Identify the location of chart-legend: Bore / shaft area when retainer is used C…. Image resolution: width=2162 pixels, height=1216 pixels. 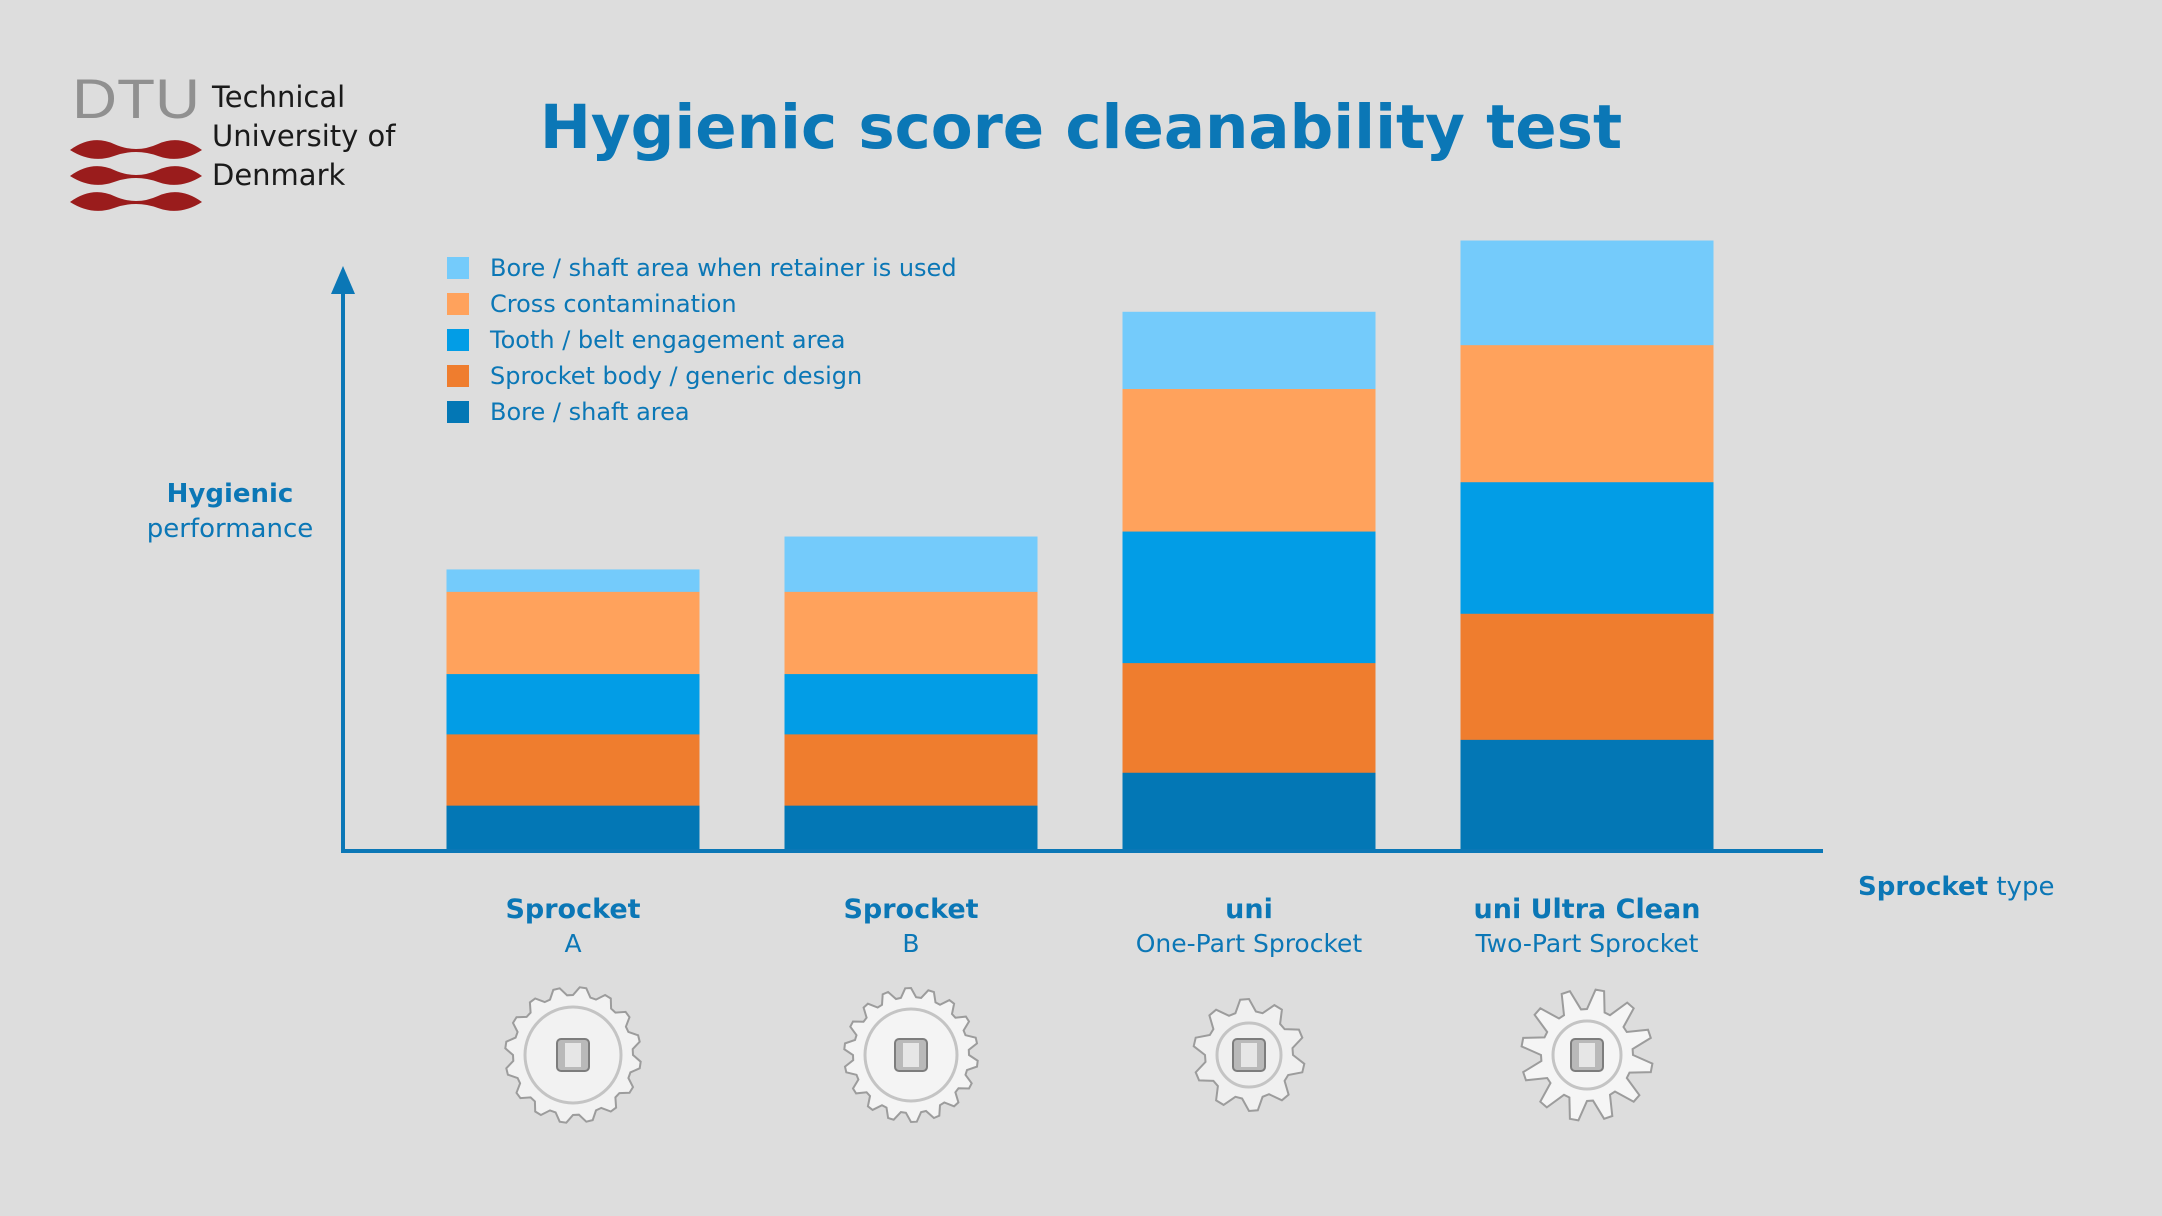
(702, 340).